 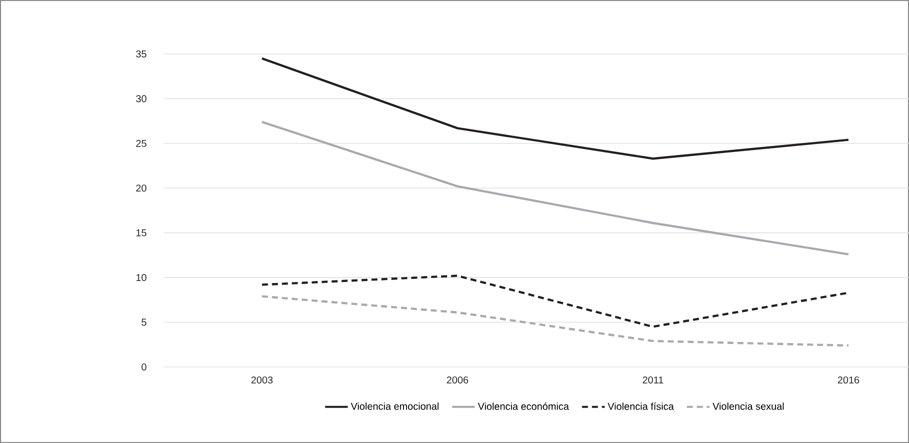 What do you see at coordinates (141, 278) in the screenshot?
I see `y-tick-label: 10` at bounding box center [141, 278].